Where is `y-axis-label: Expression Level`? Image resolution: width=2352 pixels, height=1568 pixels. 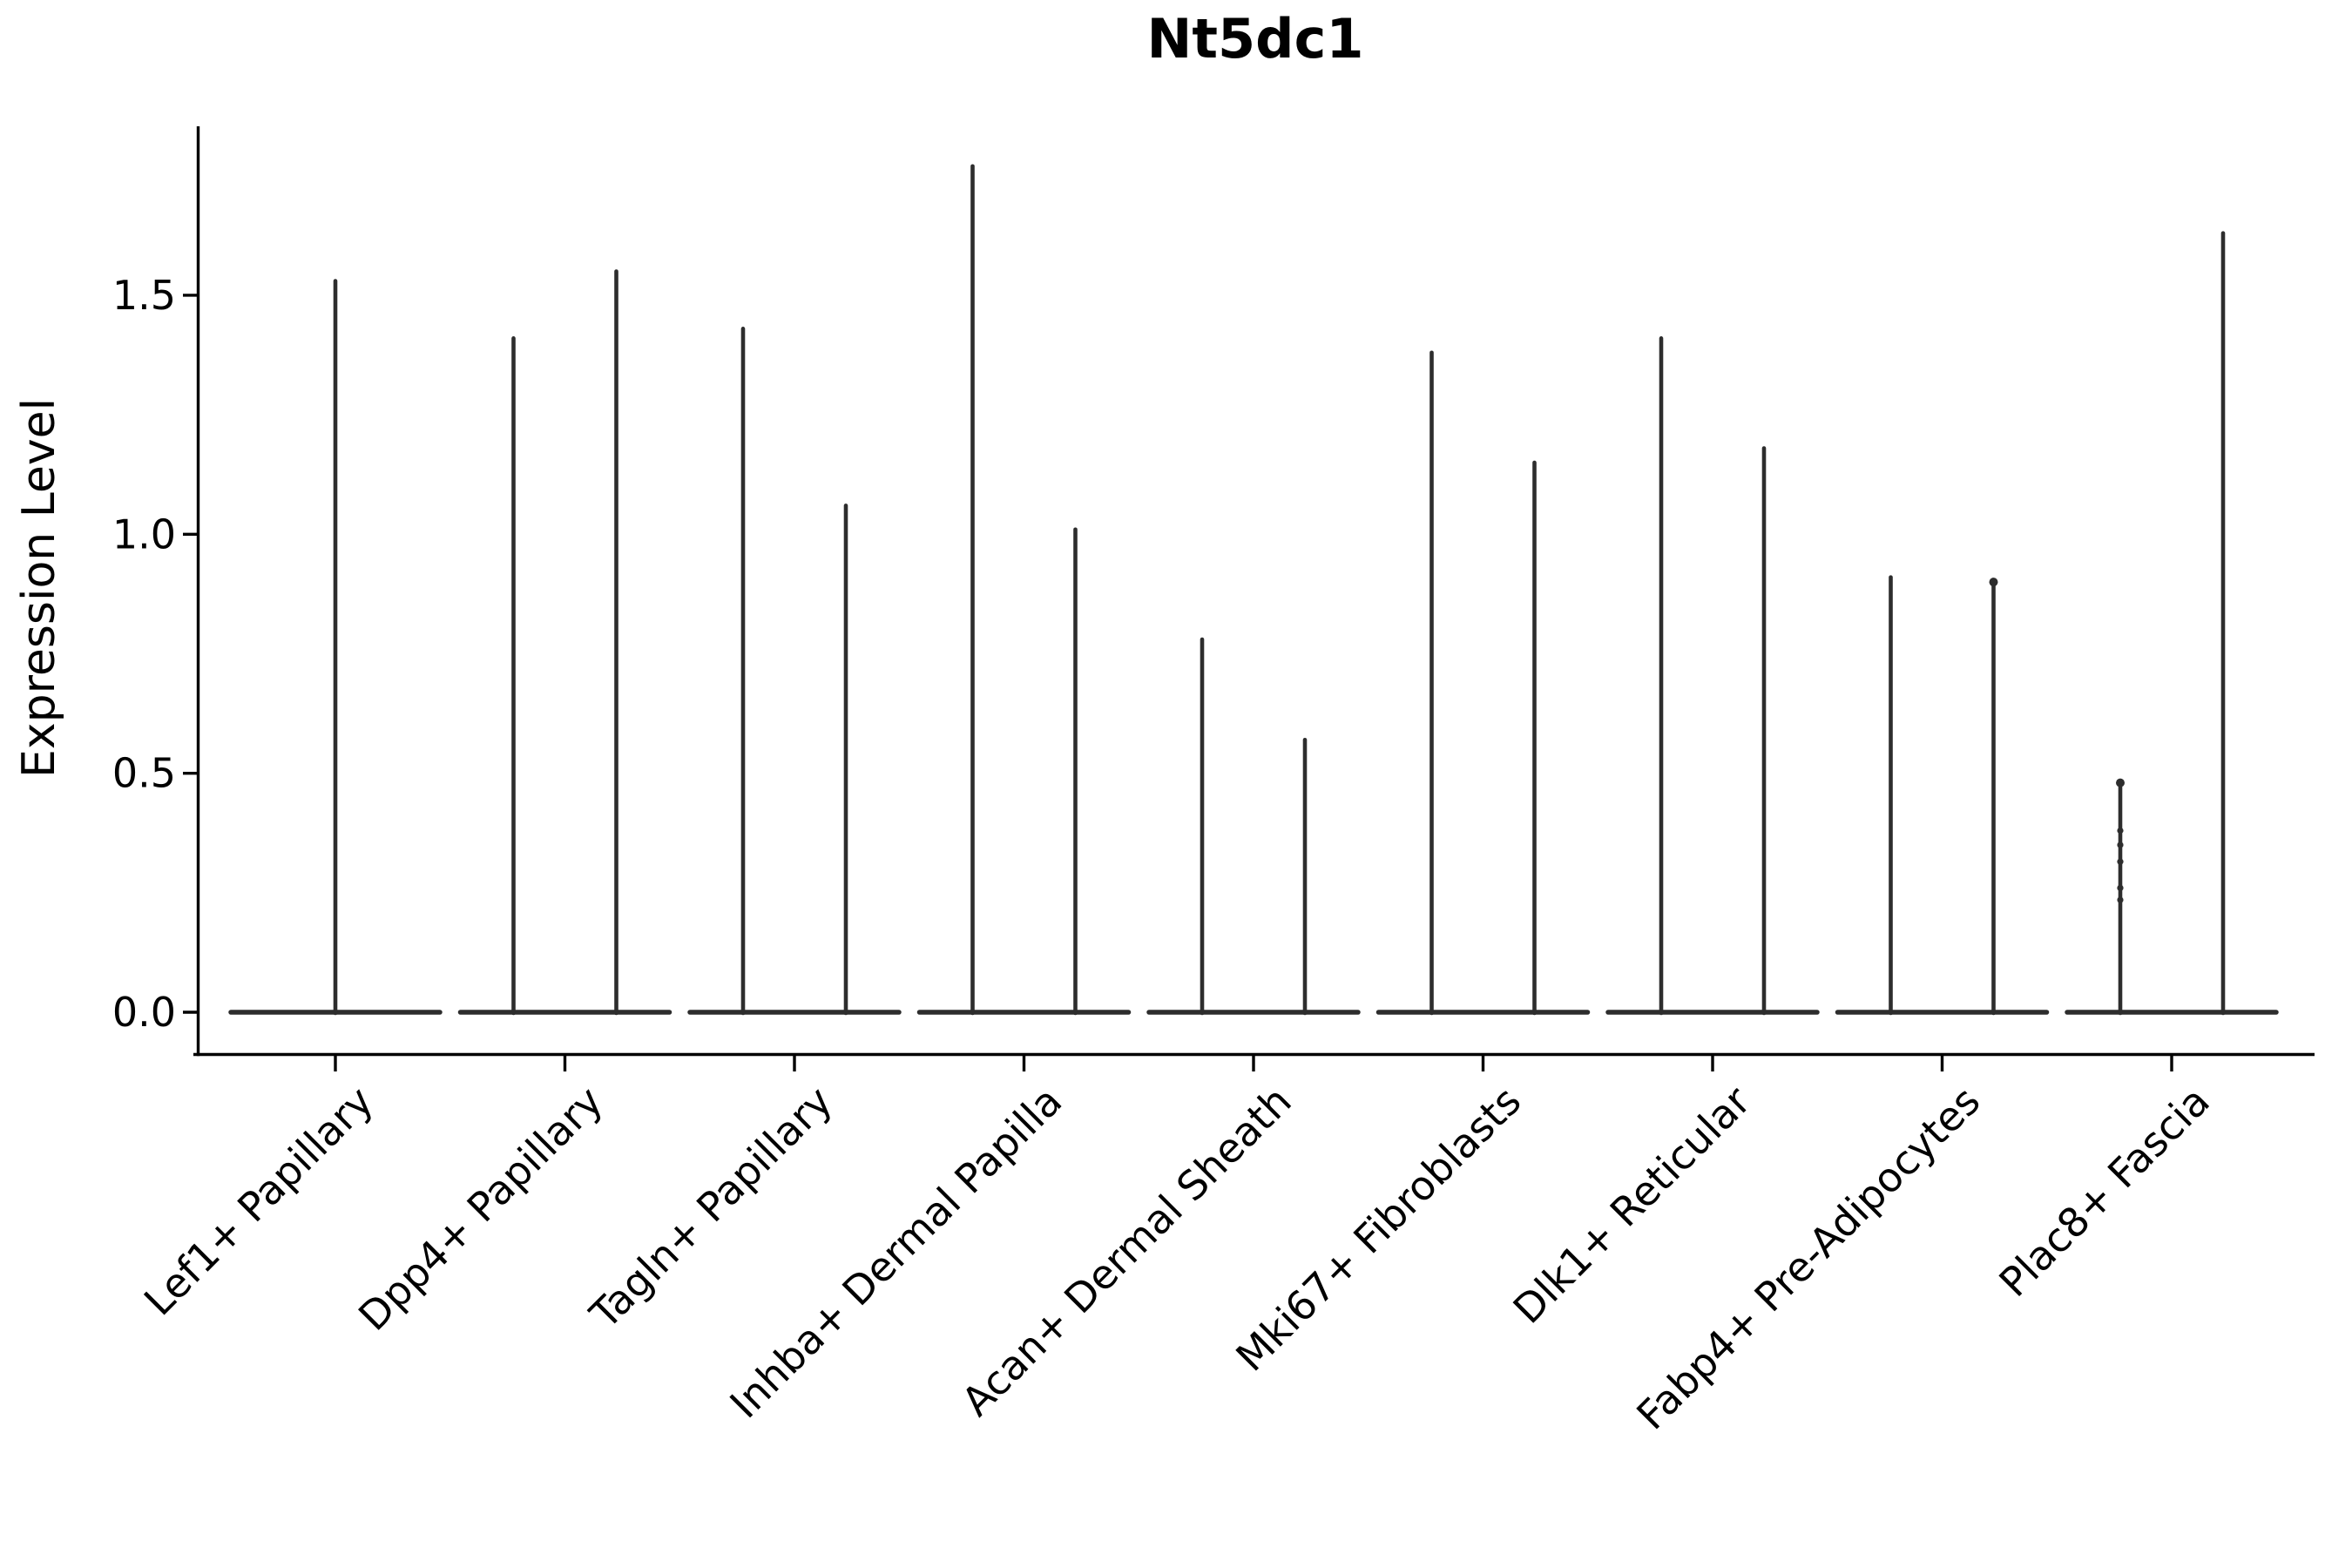 y-axis-label: Expression Level is located at coordinates (39, 588).